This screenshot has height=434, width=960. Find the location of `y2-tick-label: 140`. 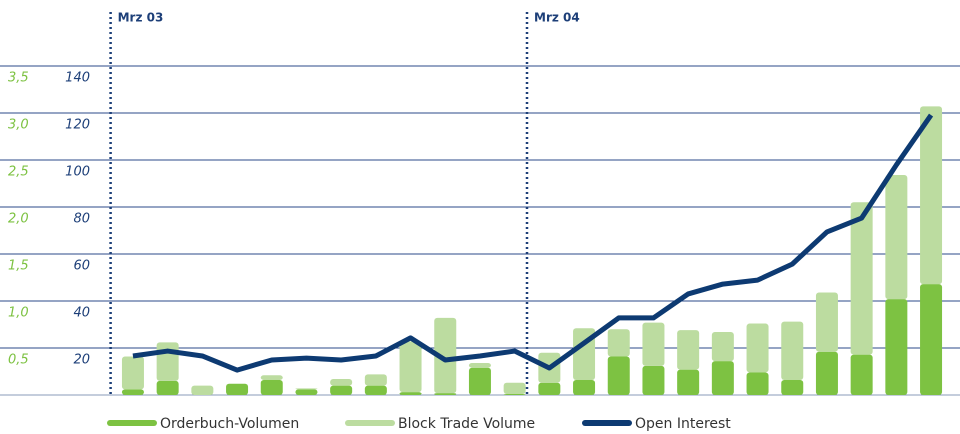

y2-tick-label: 140 is located at coordinates (77, 78).